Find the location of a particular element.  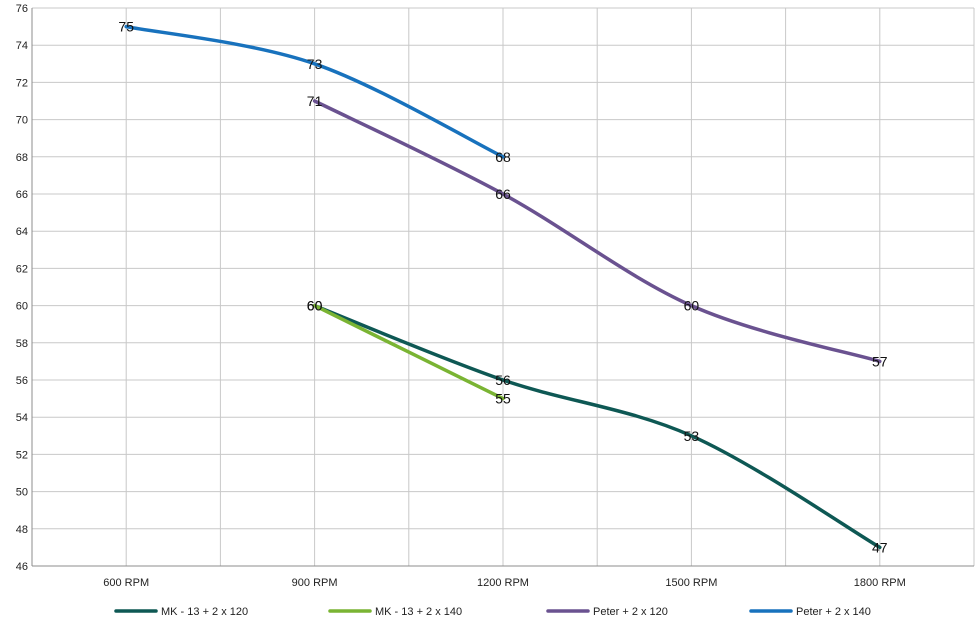

x-tick-label: 1800 RPM is located at coordinates (880, 583).